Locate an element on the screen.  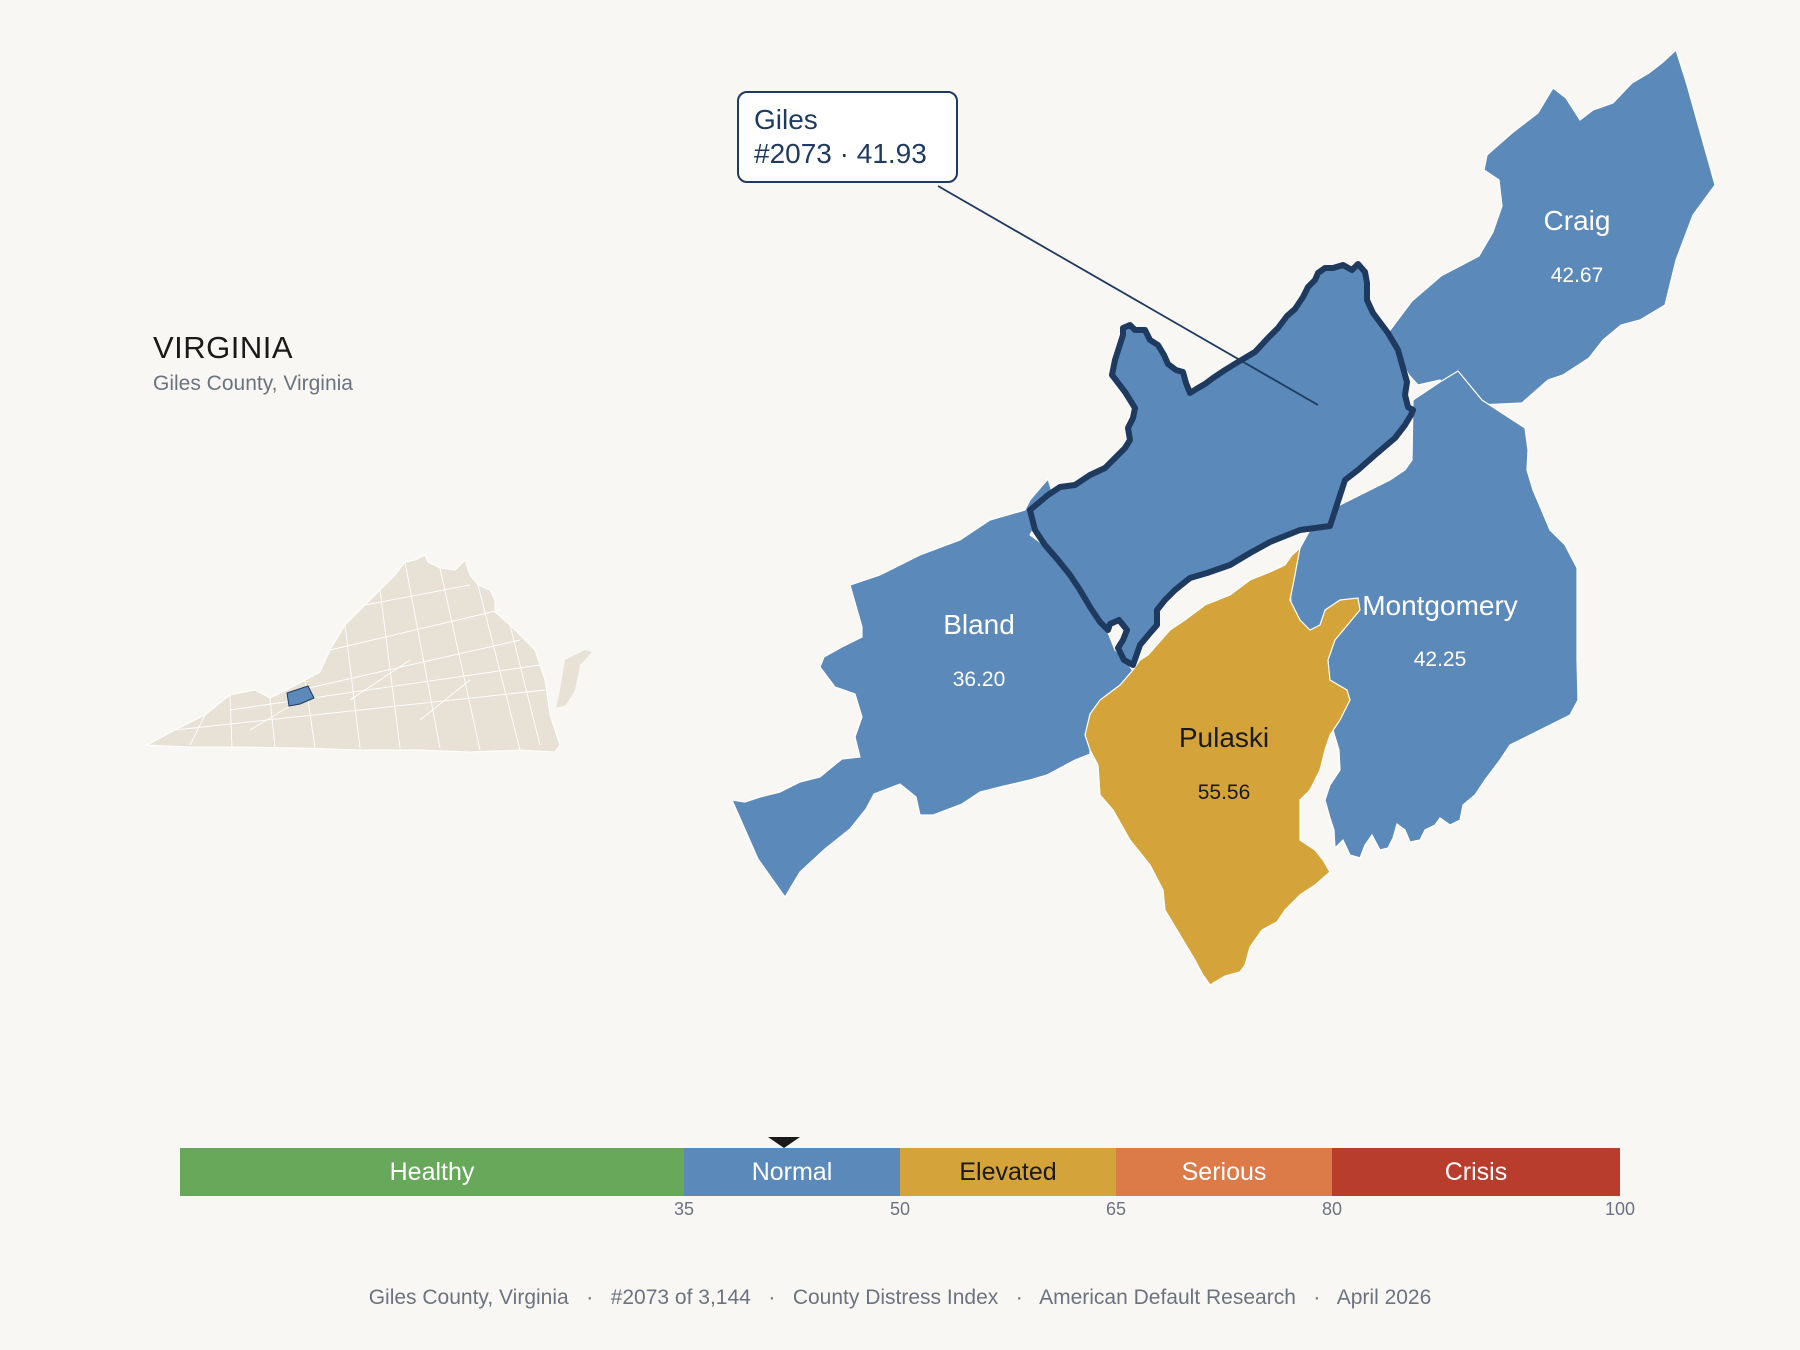
scale-band-healthy: Healthy is located at coordinates (432, 1172).